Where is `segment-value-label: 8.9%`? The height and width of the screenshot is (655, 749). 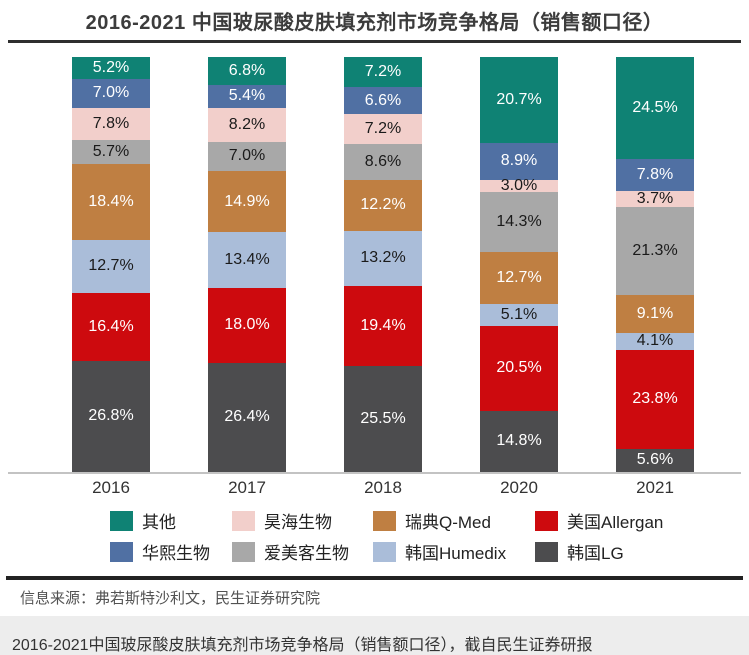
segment-value-label: 8.9% is located at coordinates (519, 161).